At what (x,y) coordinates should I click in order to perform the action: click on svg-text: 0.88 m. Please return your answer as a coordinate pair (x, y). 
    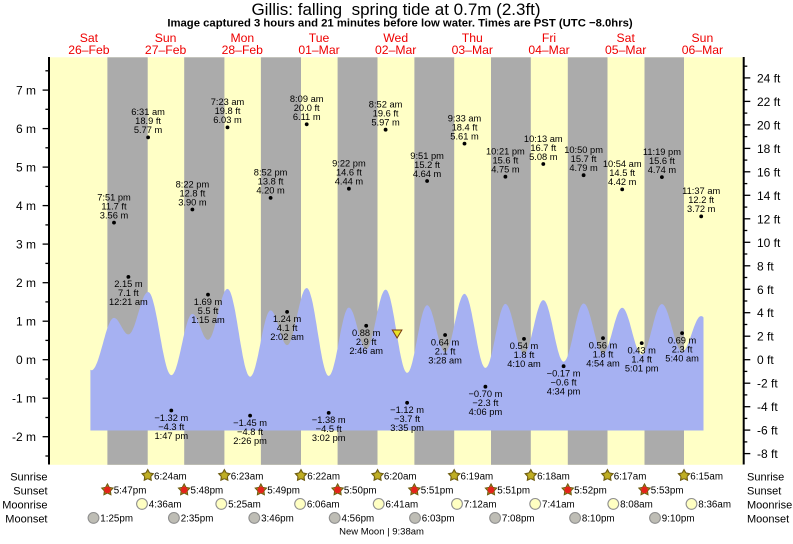
    Looking at the image, I should click on (366, 333).